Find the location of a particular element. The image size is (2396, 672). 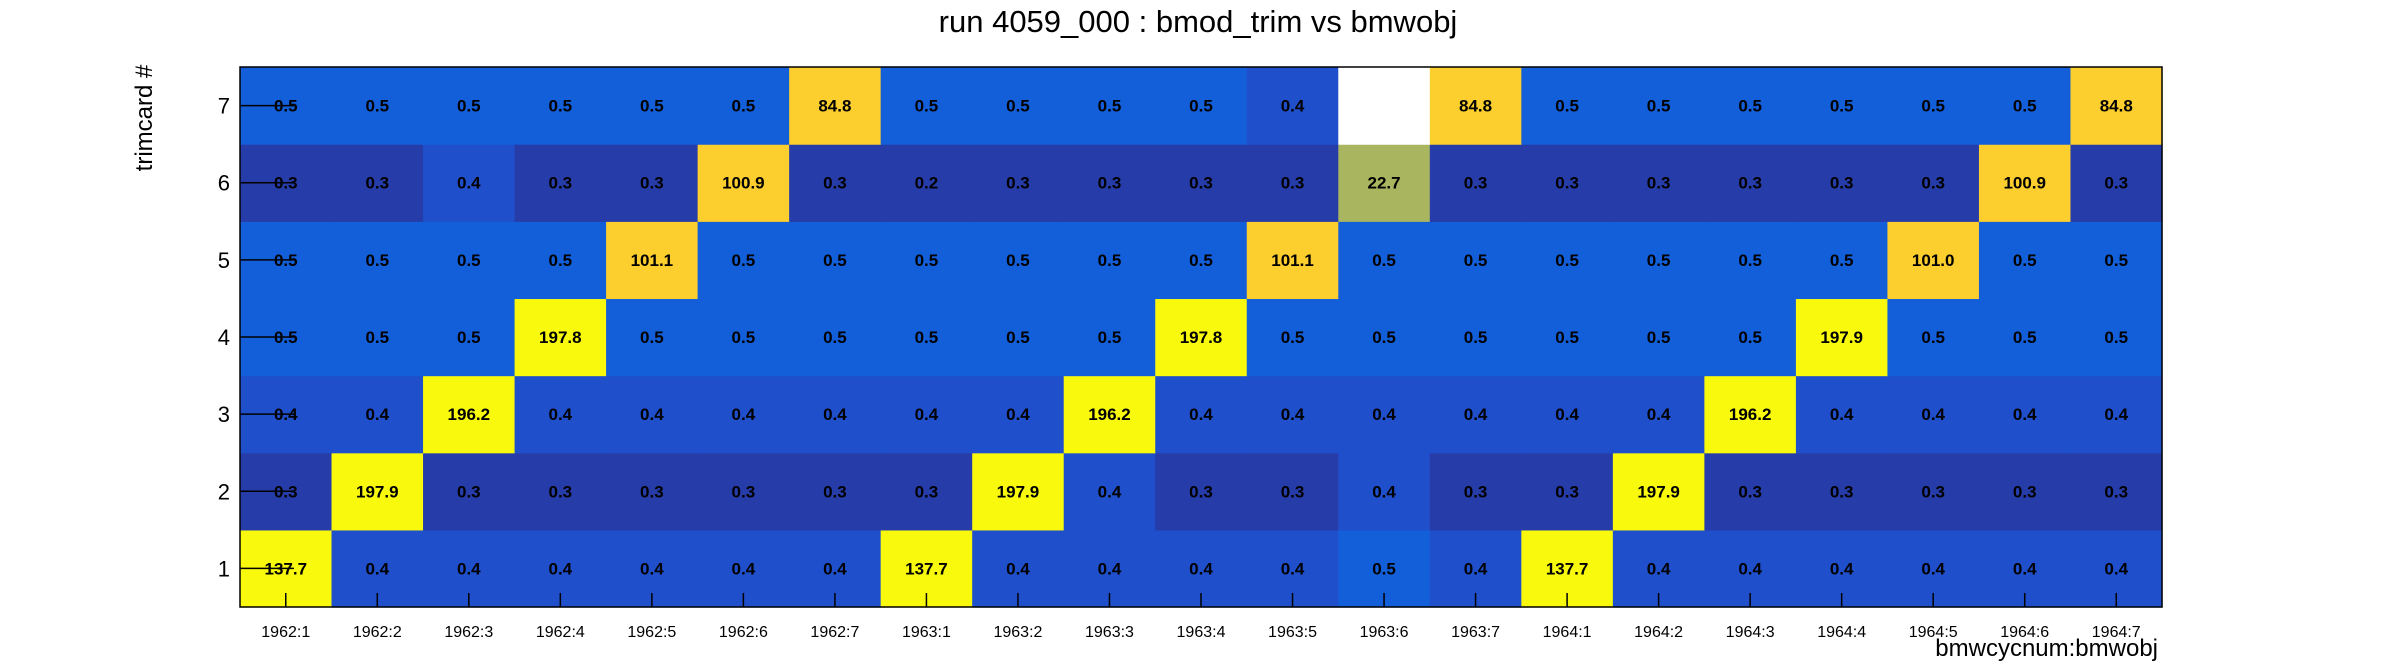

cell-value-label: 196.2 is located at coordinates (1109, 414).